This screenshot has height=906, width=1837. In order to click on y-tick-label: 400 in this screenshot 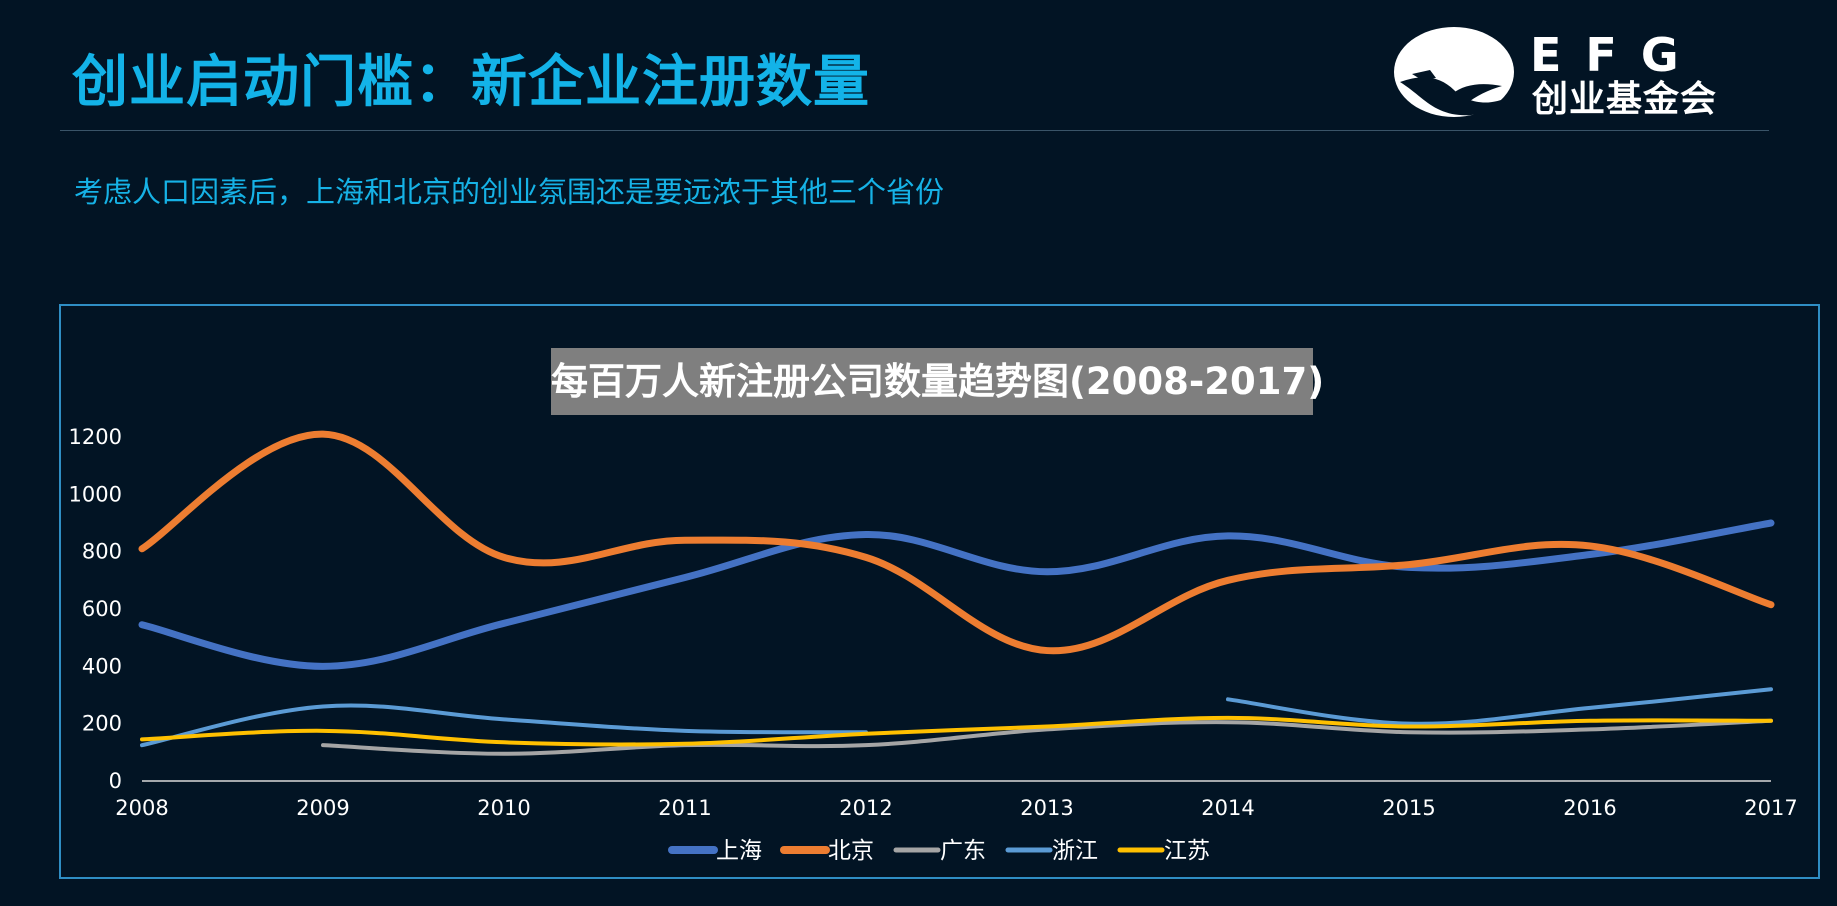, I will do `click(102, 666)`.